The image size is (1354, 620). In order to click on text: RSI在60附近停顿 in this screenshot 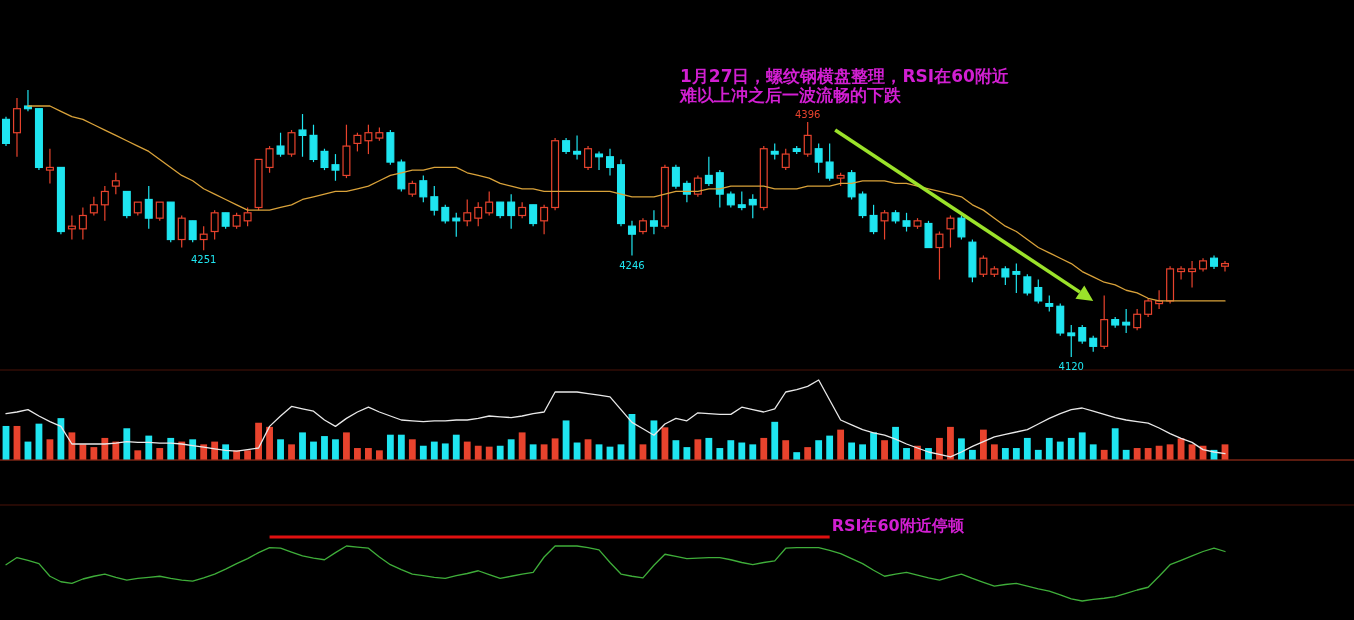, I will do `click(898, 525)`.